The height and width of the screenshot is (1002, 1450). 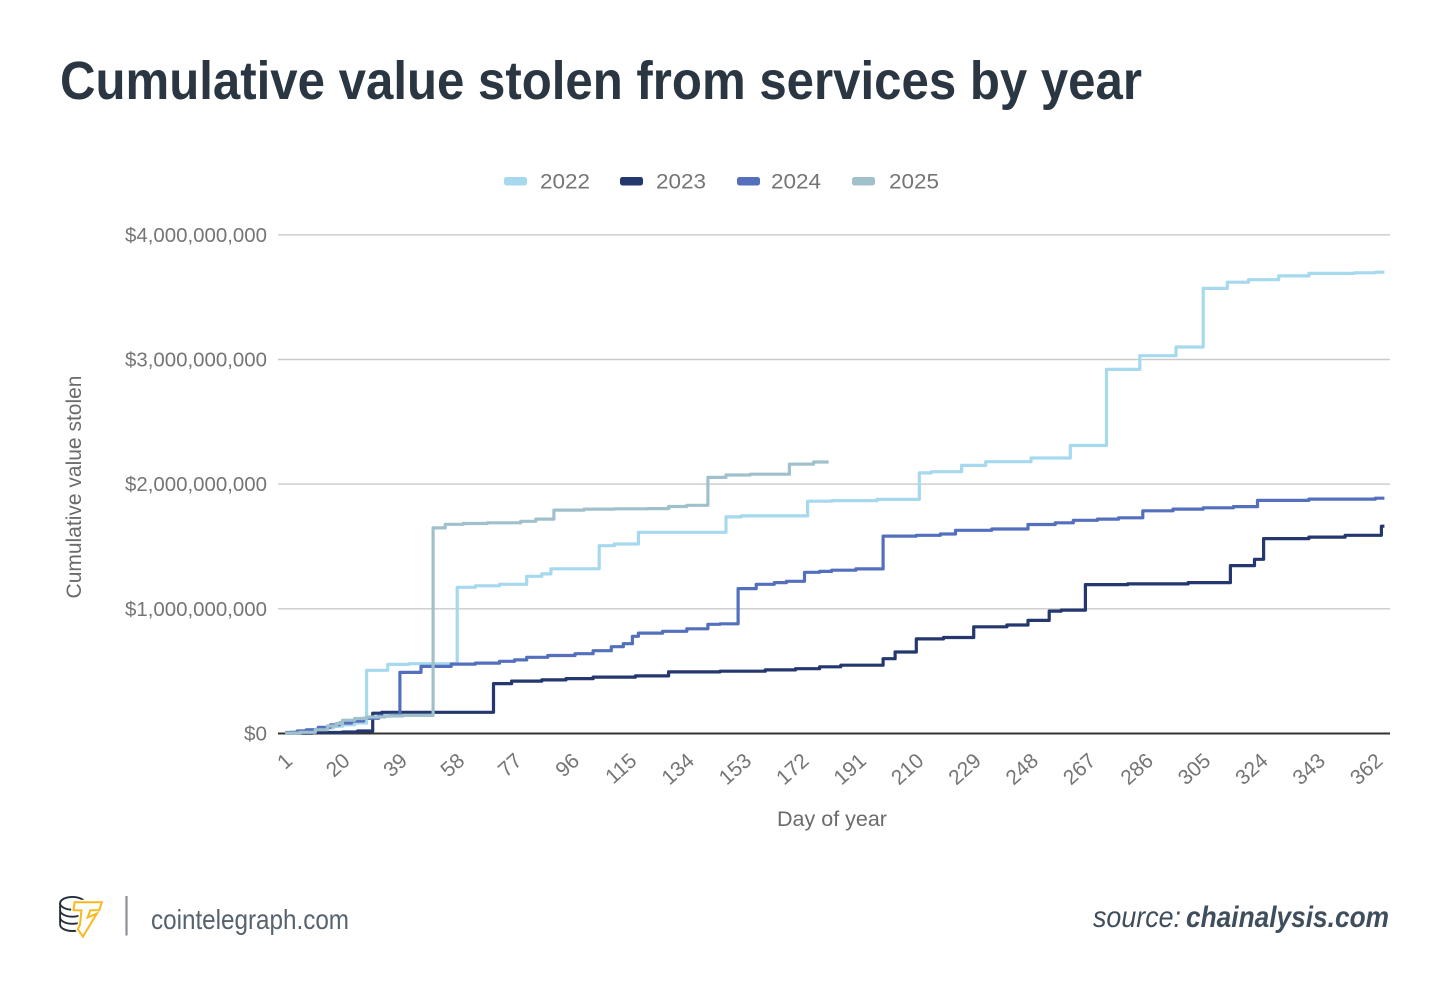 What do you see at coordinates (681, 182) in the screenshot?
I see `svg-text: 2023` at bounding box center [681, 182].